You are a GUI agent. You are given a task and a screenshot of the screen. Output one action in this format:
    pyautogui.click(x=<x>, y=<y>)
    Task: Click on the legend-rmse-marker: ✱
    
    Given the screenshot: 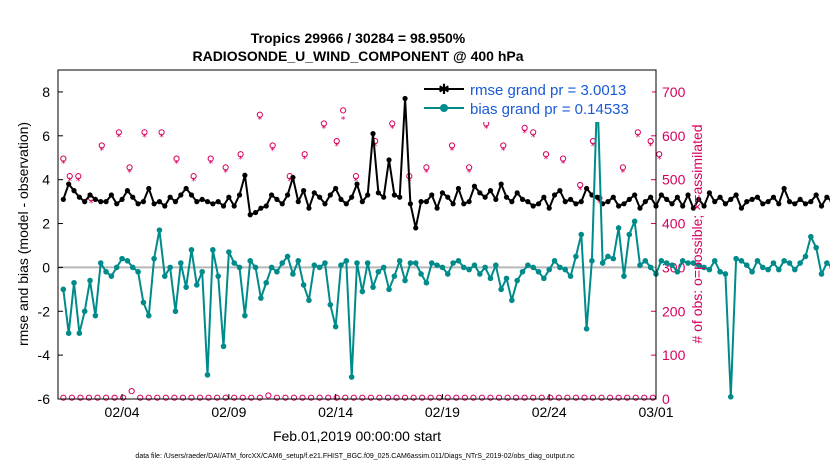 What is the action you would take?
    pyautogui.click(x=444, y=89)
    